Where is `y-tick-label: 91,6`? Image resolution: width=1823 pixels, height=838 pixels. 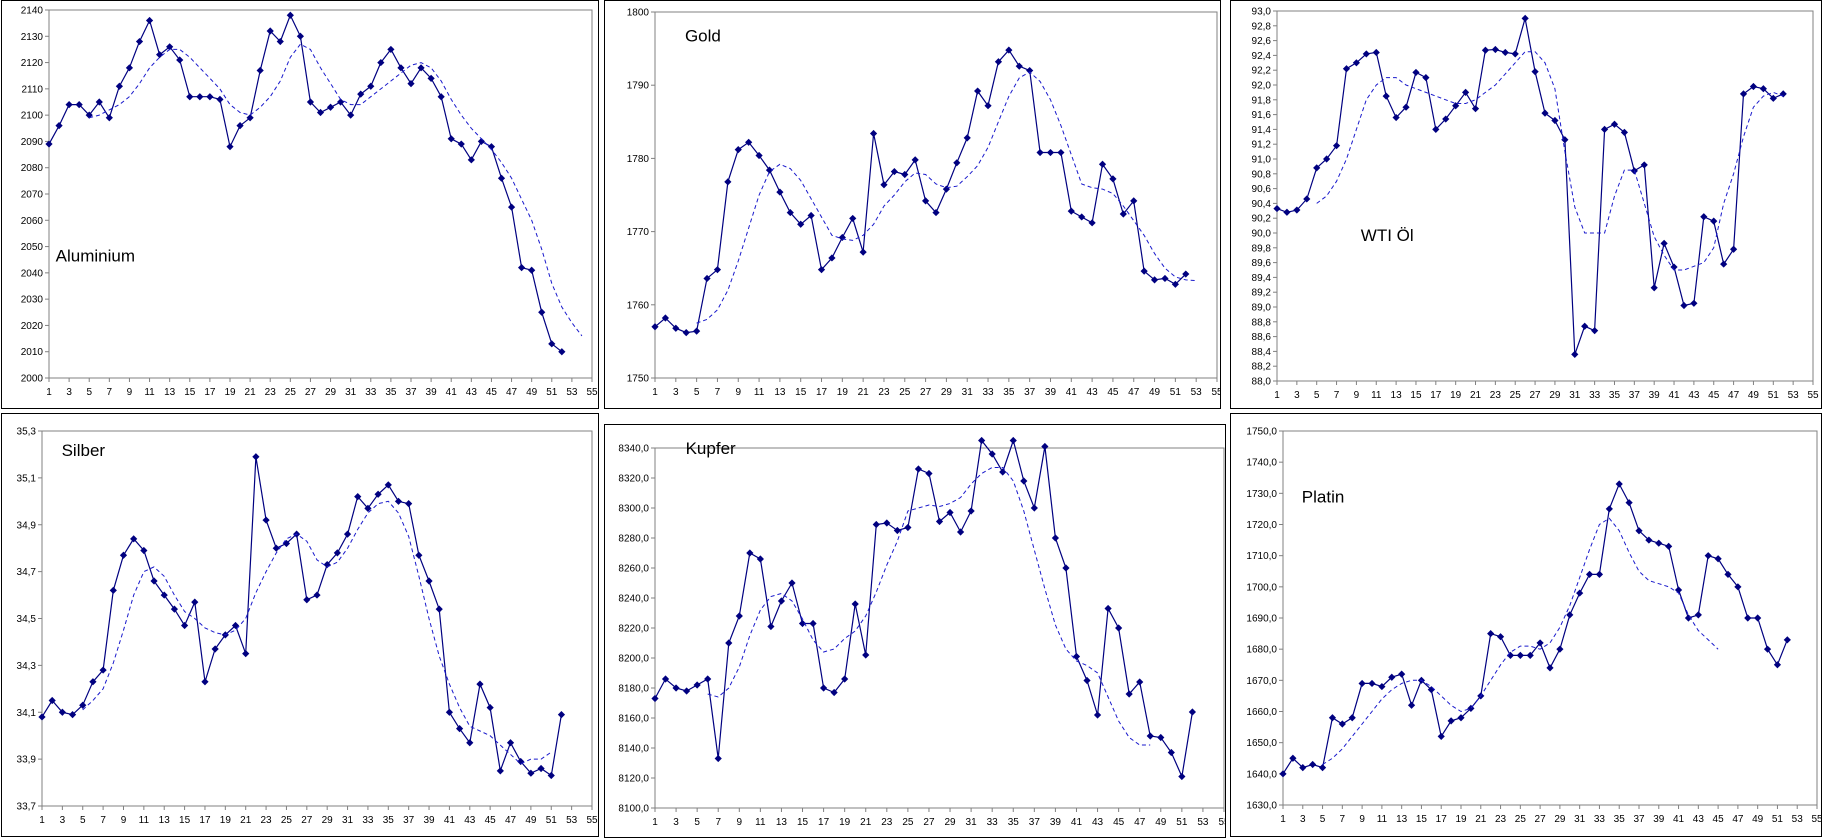 y-tick-label: 91,6 is located at coordinates (1262, 115).